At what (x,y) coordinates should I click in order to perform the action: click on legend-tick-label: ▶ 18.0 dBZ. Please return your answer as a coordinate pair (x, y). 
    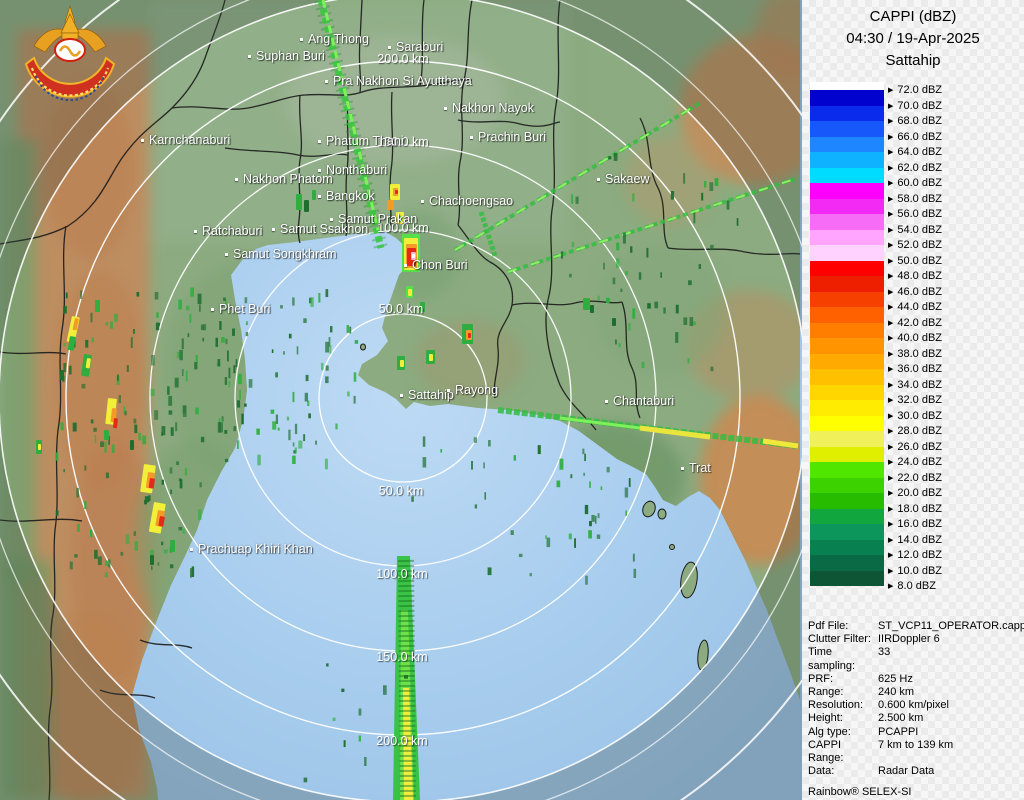
    Looking at the image, I should click on (915, 508).